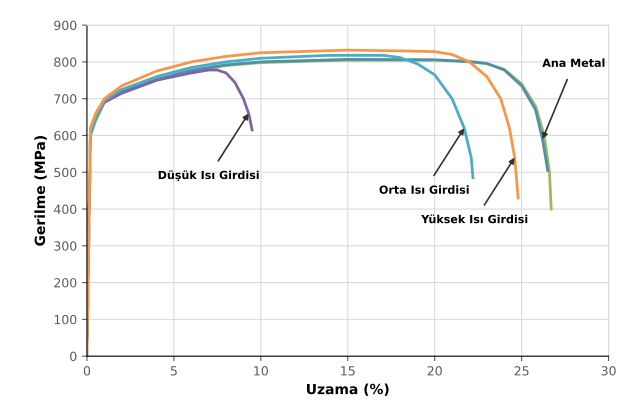 This screenshot has width=621, height=419. I want to click on y-tick-label: 800, so click(65, 62).